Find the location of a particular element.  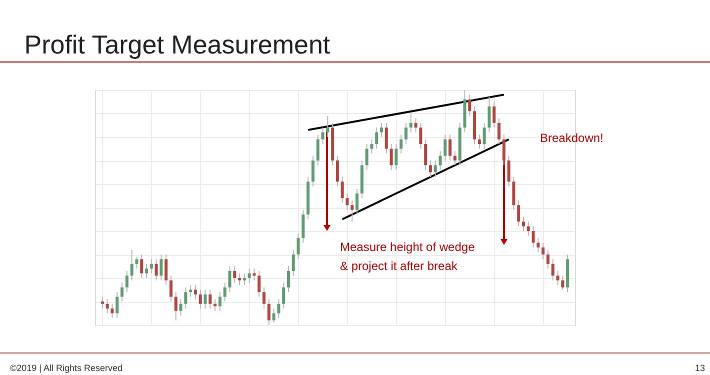

annotation: Breakdown! is located at coordinates (572, 138).